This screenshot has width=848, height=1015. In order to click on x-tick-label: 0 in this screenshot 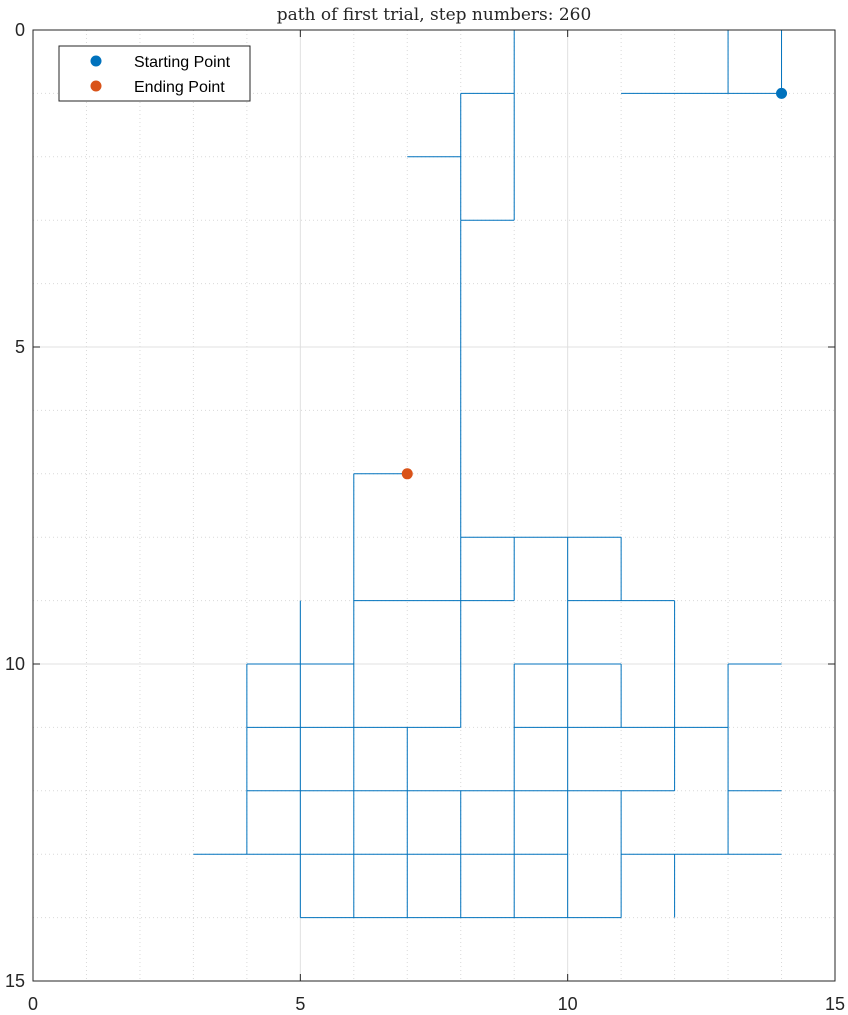, I will do `click(33, 1004)`.